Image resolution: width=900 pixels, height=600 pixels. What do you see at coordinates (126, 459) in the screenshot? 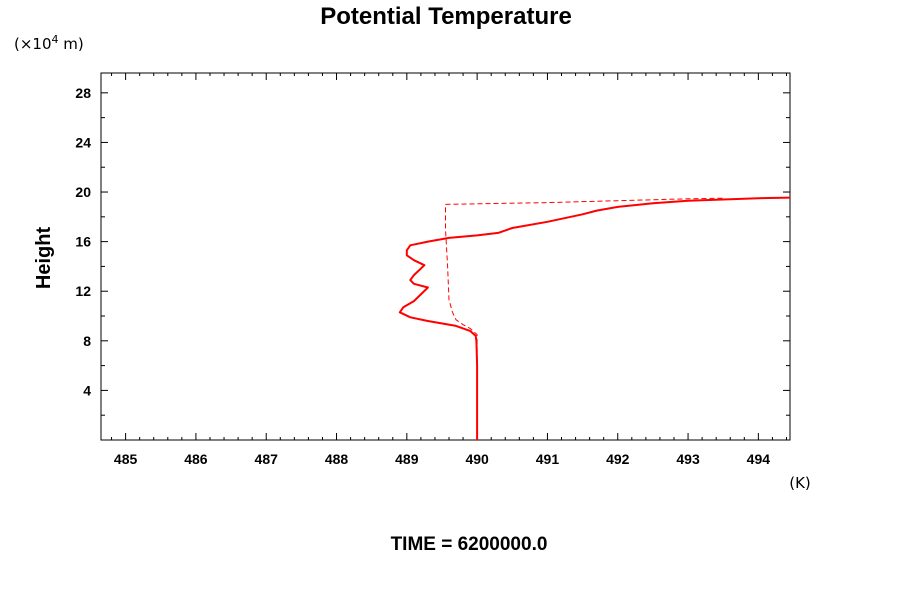
I see `x-tick-label: 485` at bounding box center [126, 459].